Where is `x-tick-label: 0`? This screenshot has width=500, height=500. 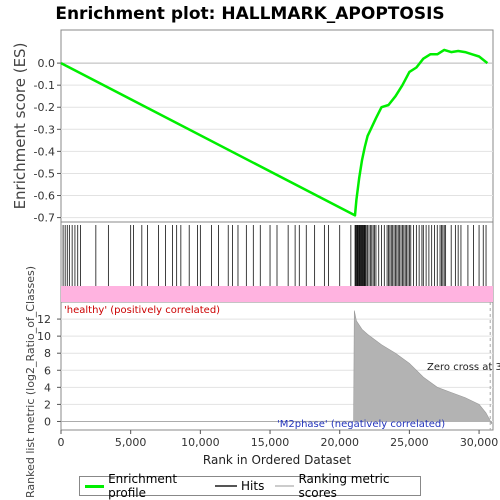
x-tick-label: 0 is located at coordinates (61, 442).